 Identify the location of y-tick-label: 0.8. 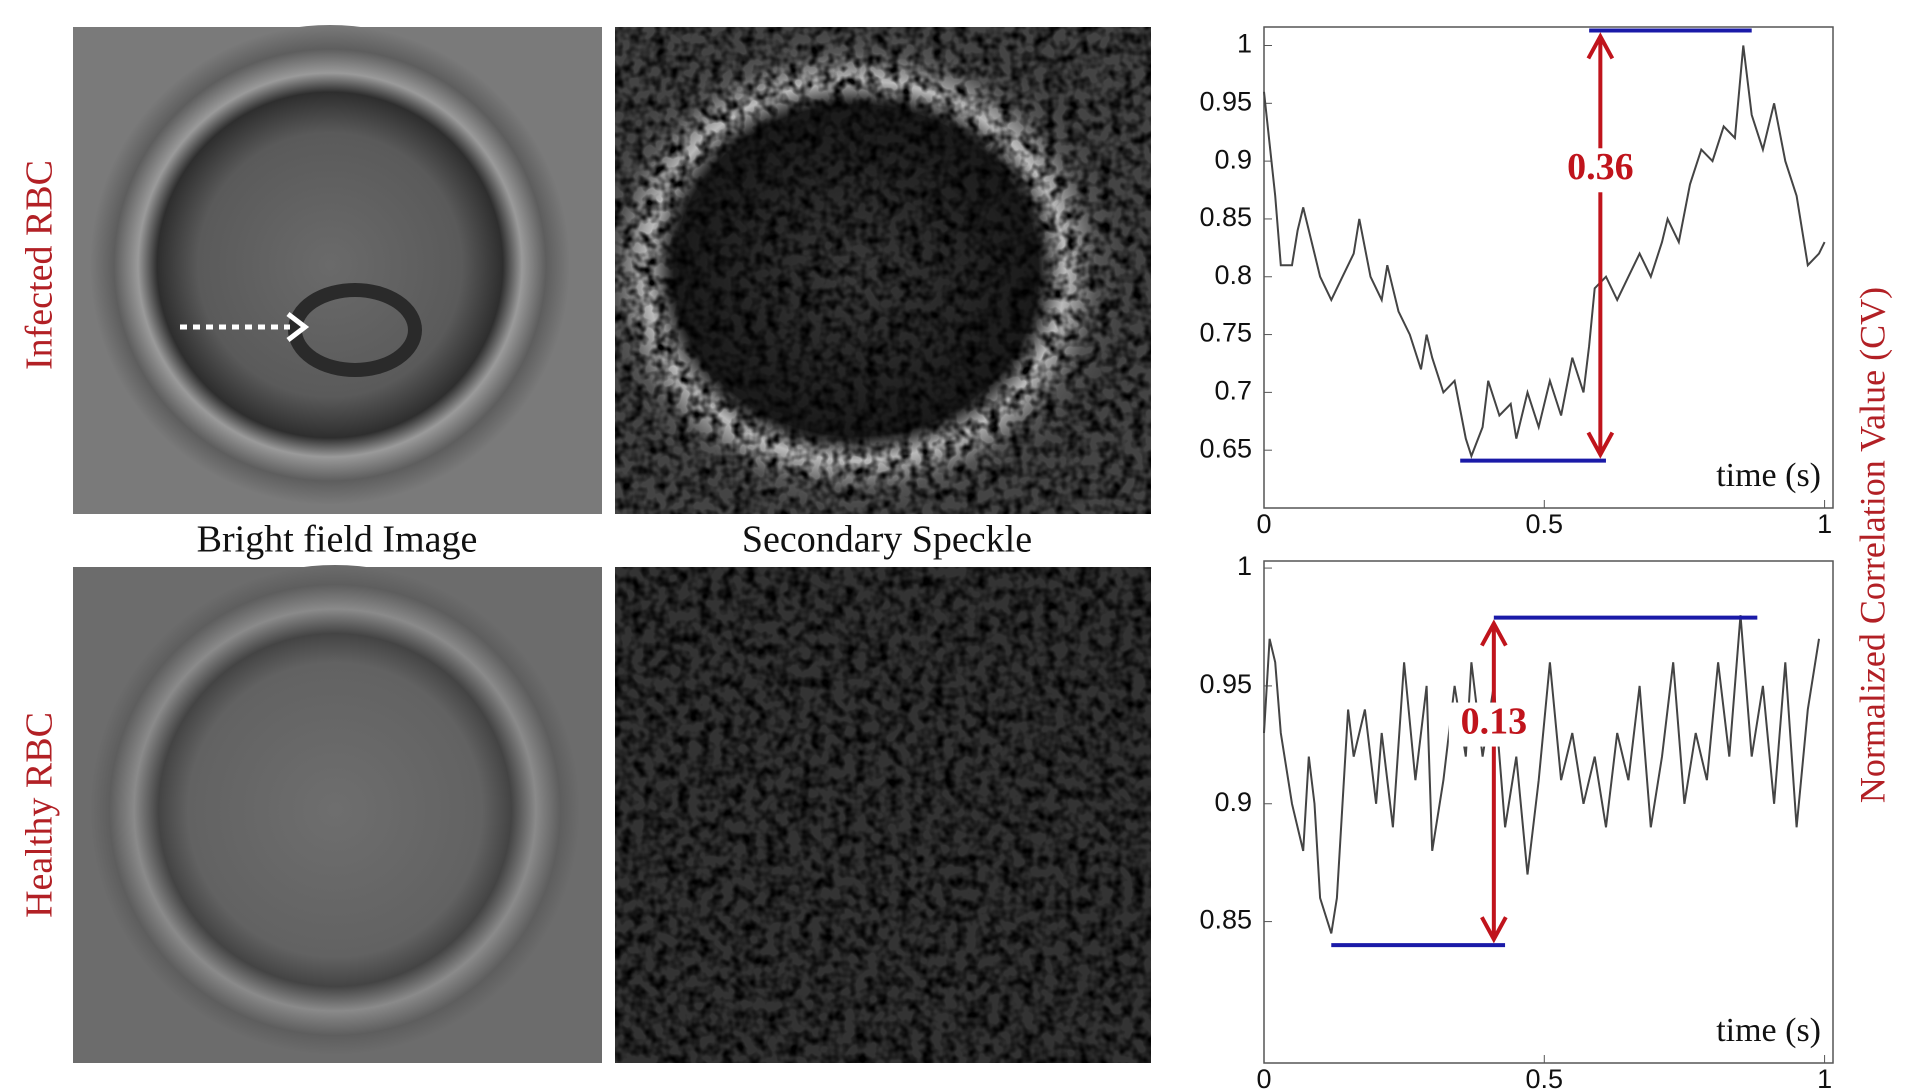
(1233, 275).